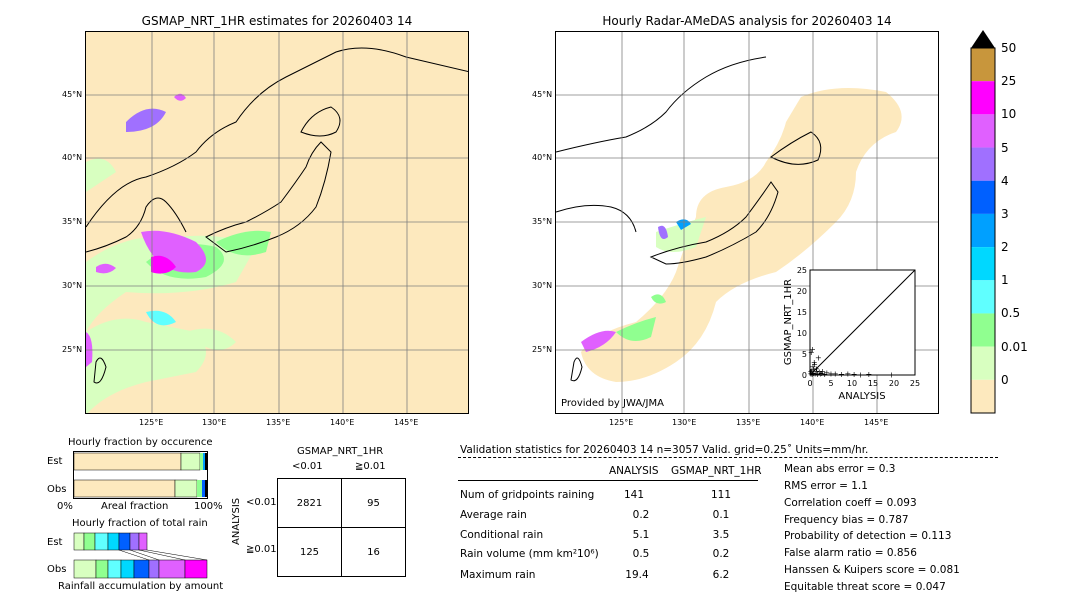 The height and width of the screenshot is (612, 1080). Describe the element at coordinates (542, 157) in the screenshot. I see `right-lat-label: 40°N` at that location.